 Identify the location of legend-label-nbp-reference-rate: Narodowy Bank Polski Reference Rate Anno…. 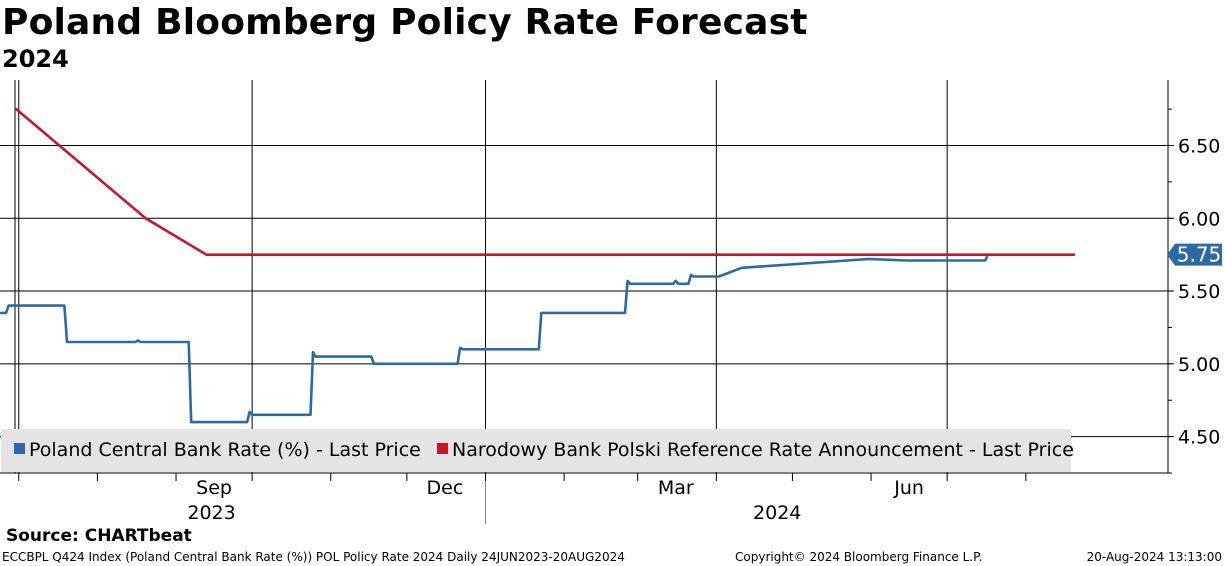
(763, 450).